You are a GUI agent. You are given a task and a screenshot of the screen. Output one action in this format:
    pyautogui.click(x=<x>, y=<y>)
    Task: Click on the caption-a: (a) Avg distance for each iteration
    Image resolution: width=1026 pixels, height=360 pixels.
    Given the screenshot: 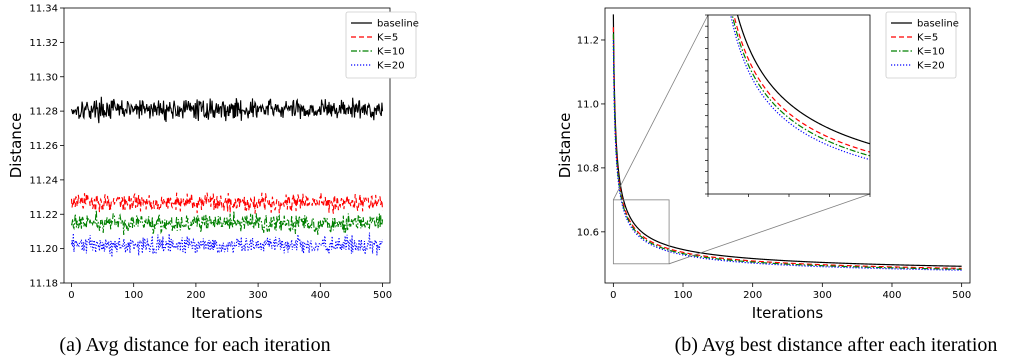 What is the action you would take?
    pyautogui.click(x=194, y=345)
    